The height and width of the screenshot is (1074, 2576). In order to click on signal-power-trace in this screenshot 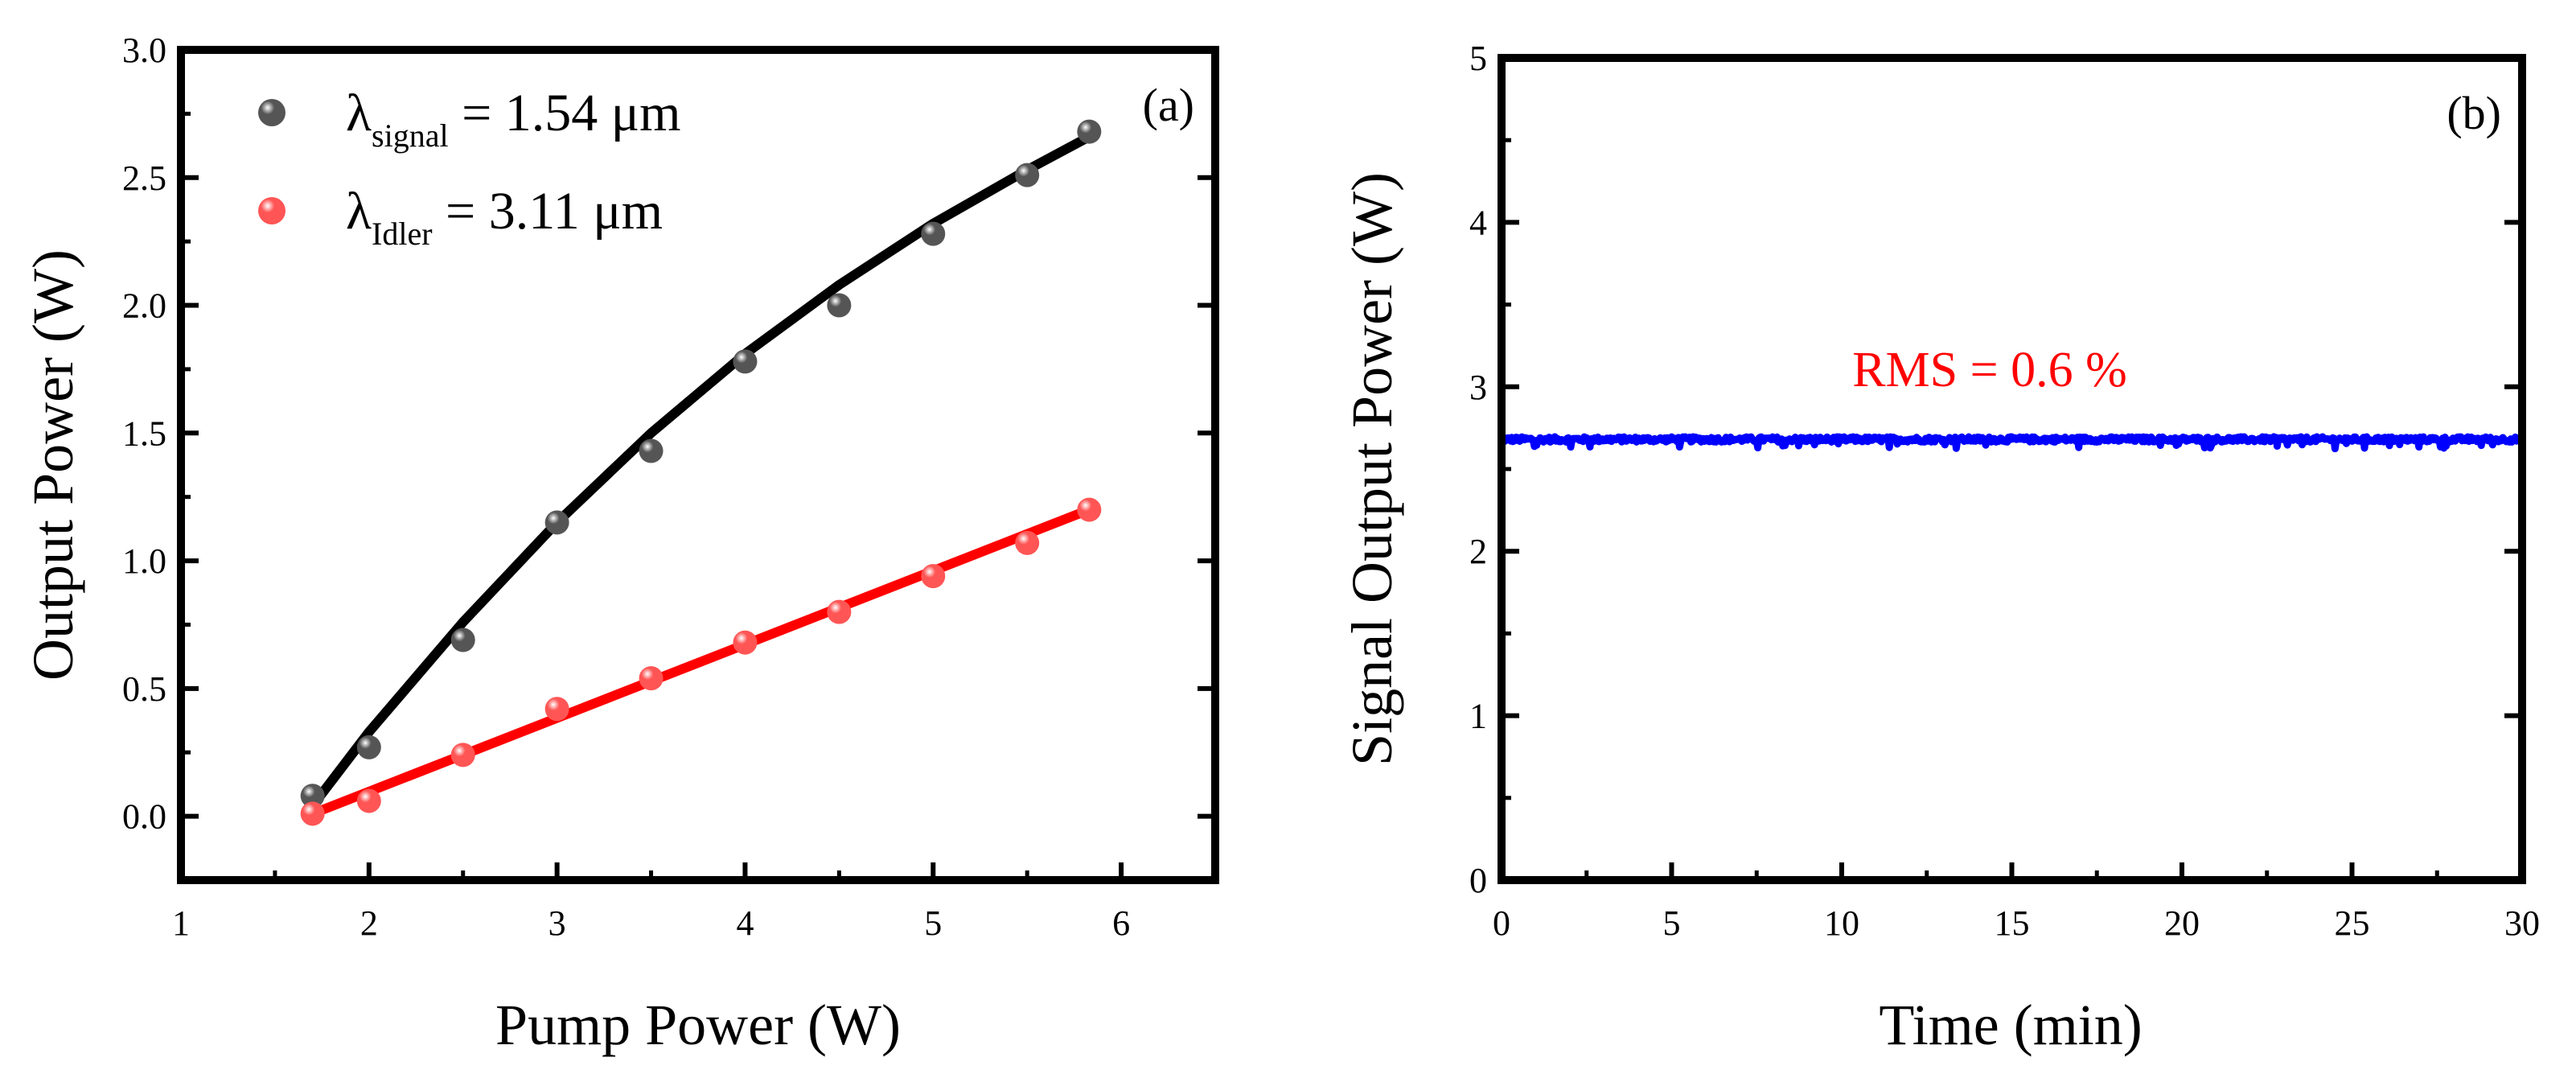, I will do `click(2011, 443)`.